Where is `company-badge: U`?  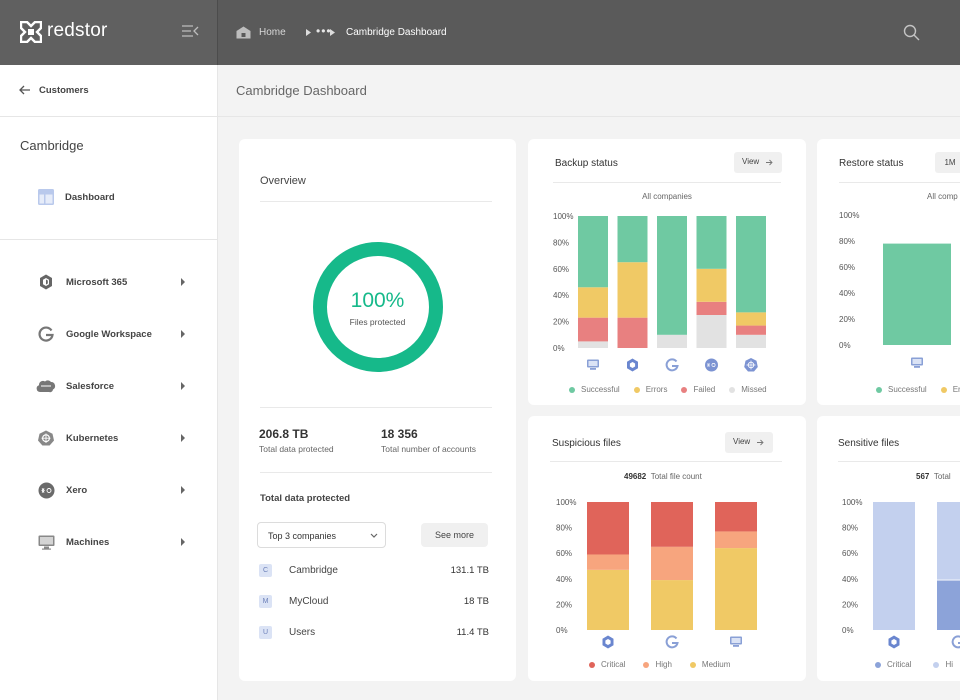
company-badge: U is located at coordinates (265, 632).